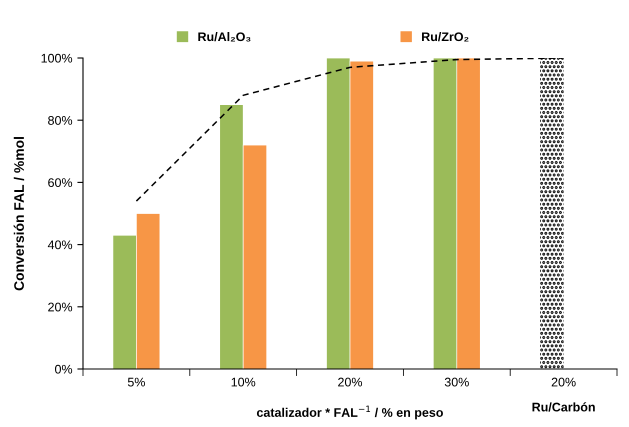  I want to click on y-tick-label: 80%, so click(60, 120).